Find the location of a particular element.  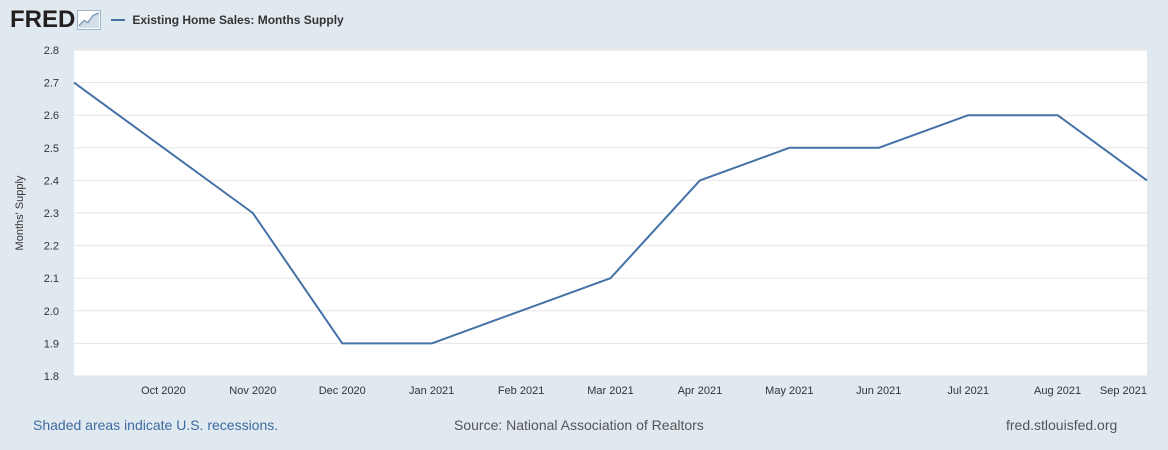

chart-legend: Existing Home Sales: Months Supply is located at coordinates (227, 20).